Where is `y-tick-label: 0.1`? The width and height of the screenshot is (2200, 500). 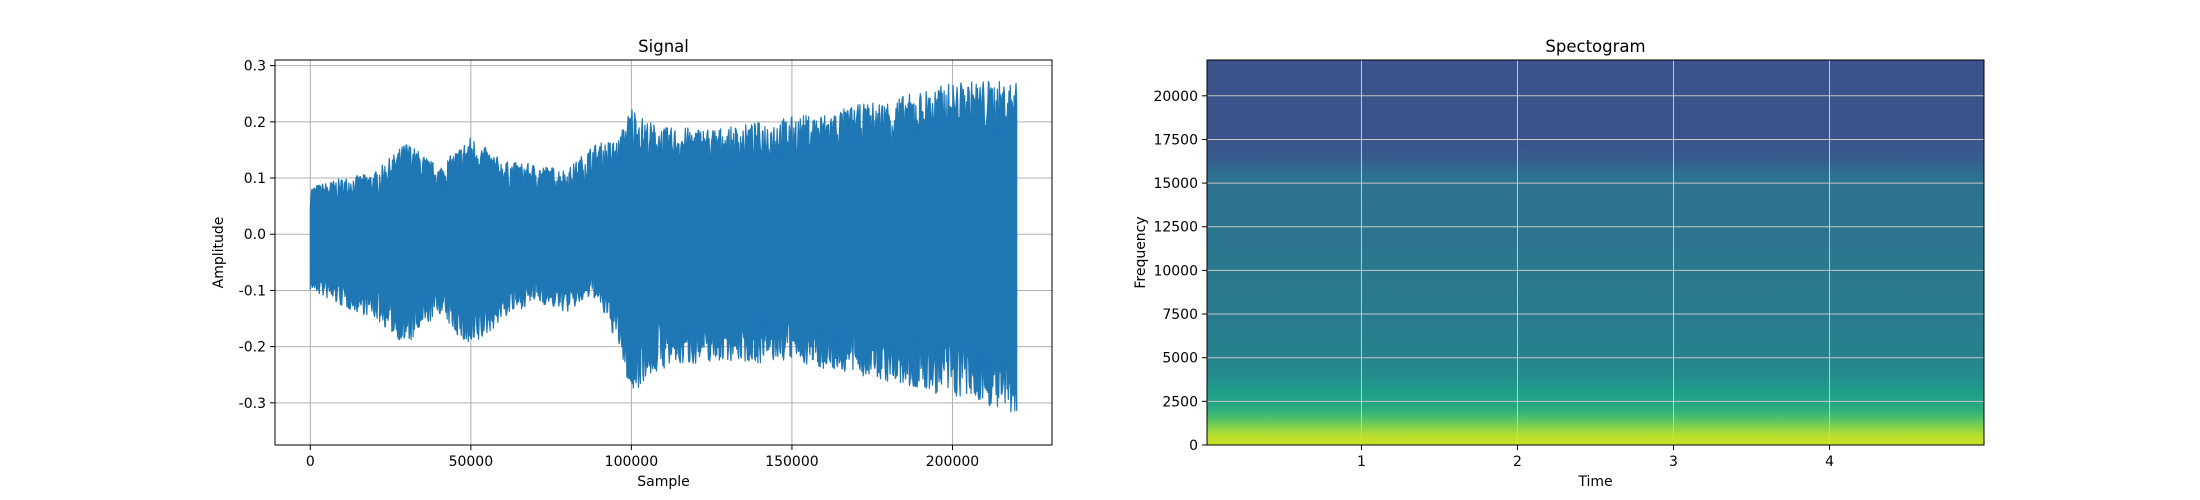
y-tick-label: 0.1 is located at coordinates (255, 179).